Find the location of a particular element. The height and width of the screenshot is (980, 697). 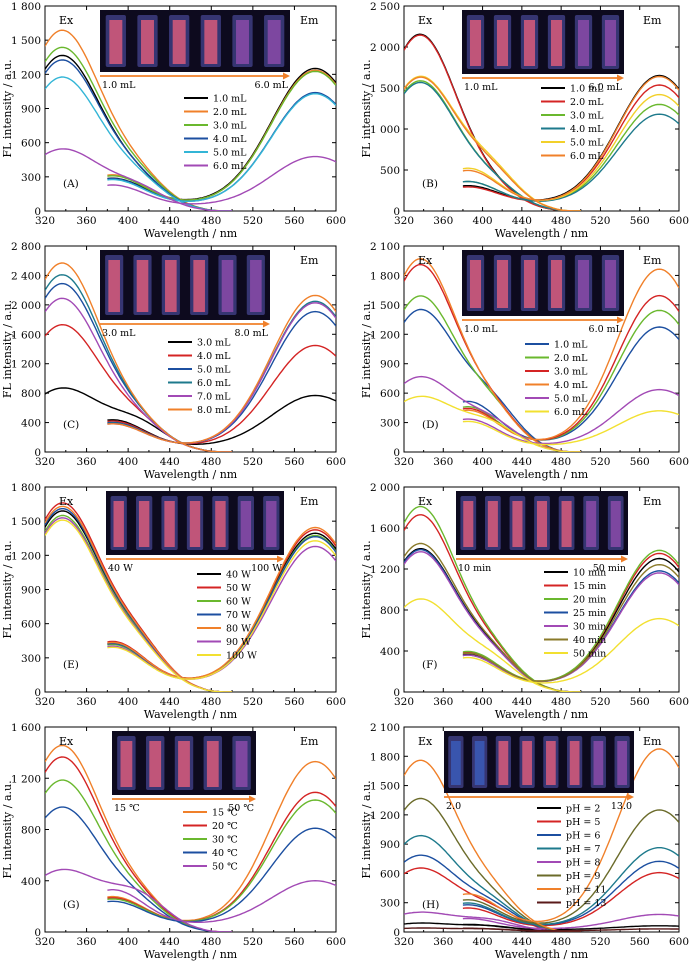

ex-label: Ex is located at coordinates (425, 260).